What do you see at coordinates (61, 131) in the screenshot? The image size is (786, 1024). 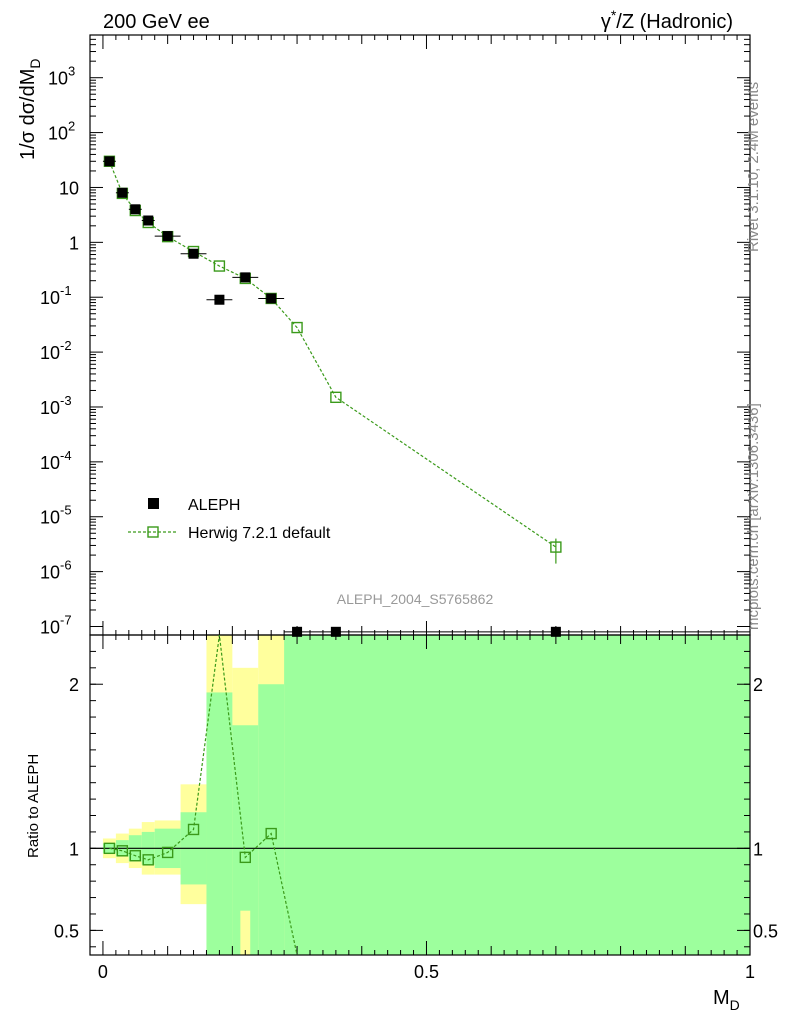 I see `y-tick-label: 10²` at bounding box center [61, 131].